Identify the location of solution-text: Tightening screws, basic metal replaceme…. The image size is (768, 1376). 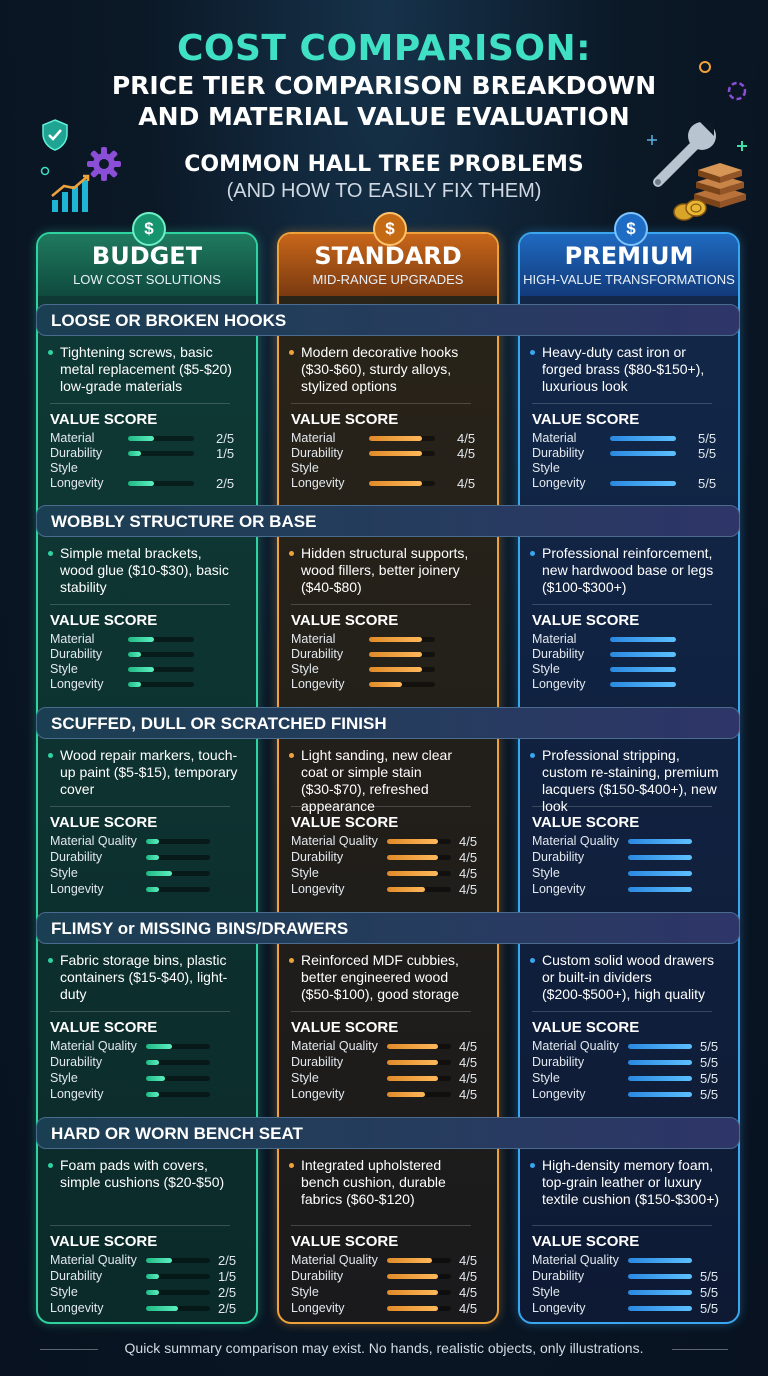
(146, 369).